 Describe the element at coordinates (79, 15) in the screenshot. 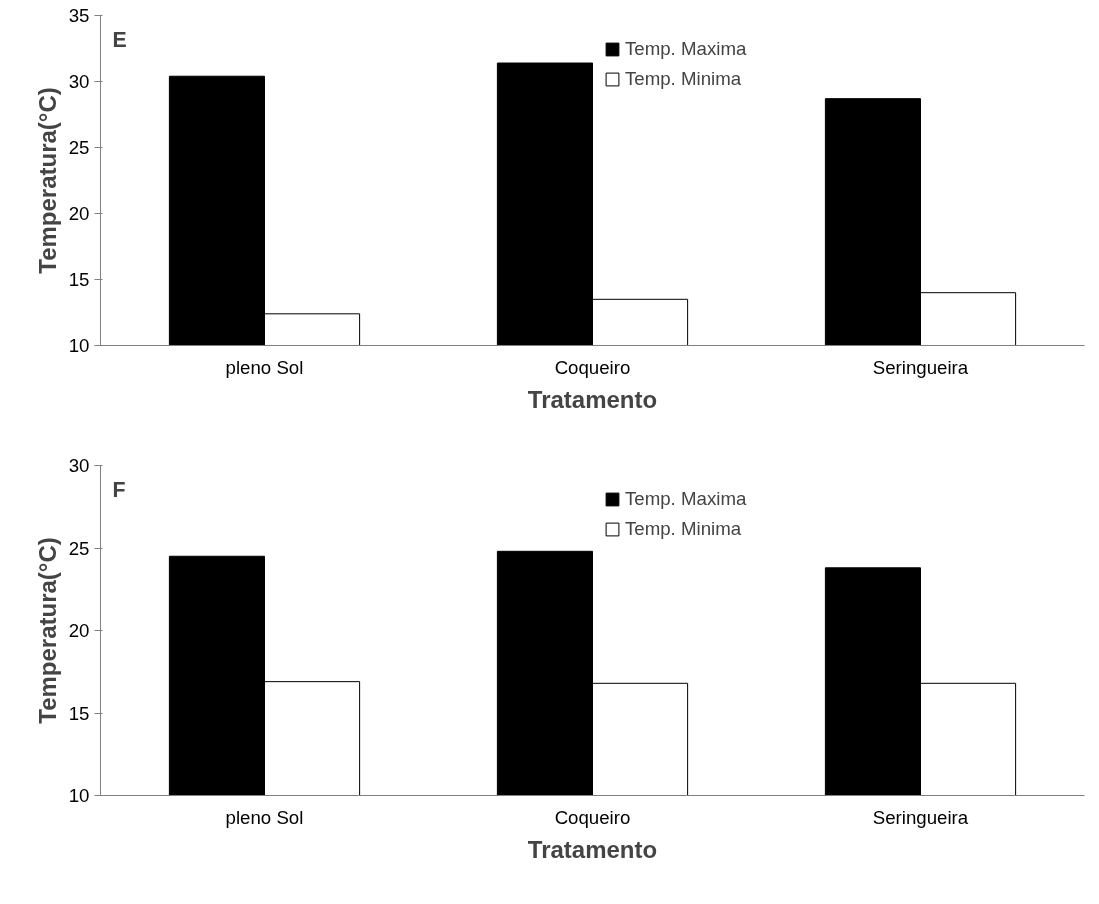

I see `y-tick-label: 35` at that location.